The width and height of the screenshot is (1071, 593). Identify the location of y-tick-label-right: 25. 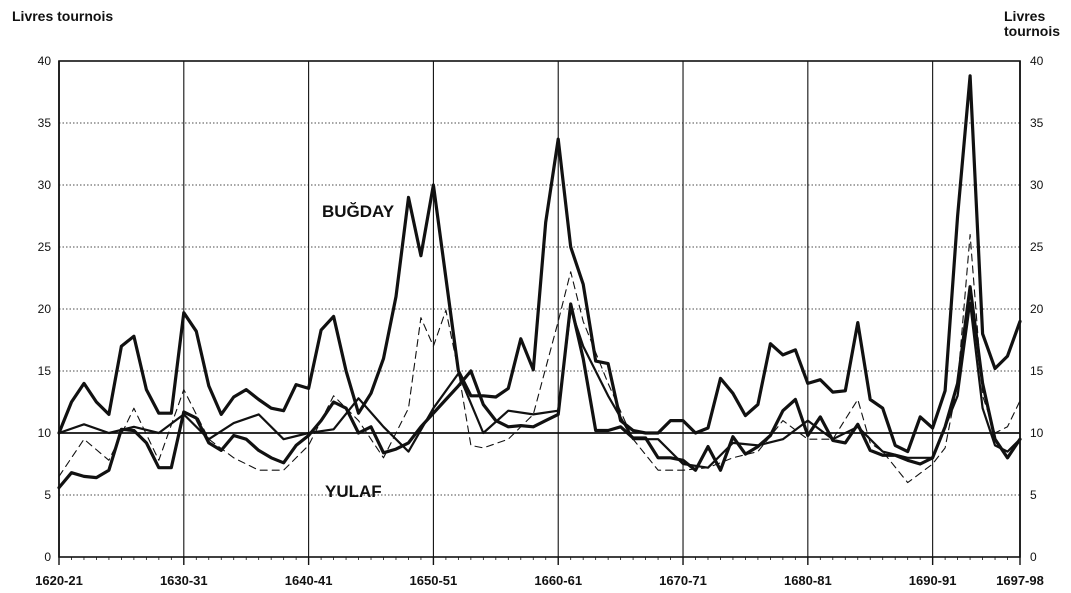
(1037, 247).